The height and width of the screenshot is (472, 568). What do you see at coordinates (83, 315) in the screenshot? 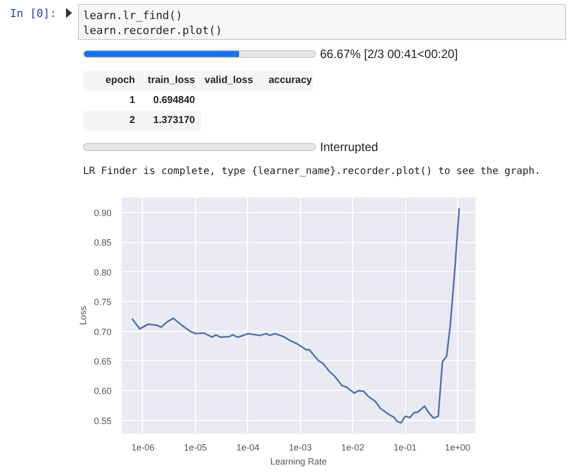
I see `y-axis-title: Loss` at bounding box center [83, 315].